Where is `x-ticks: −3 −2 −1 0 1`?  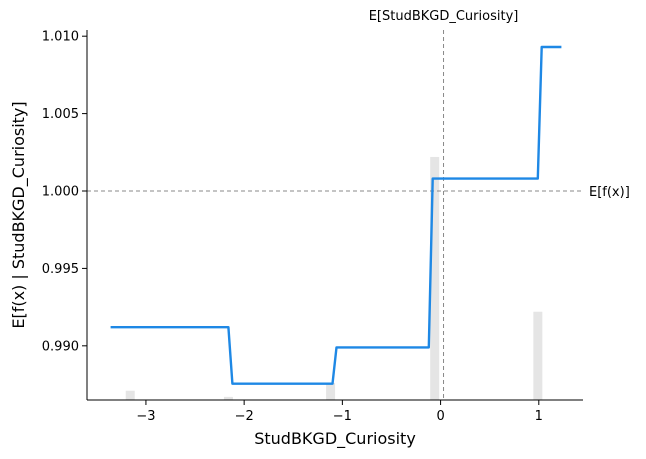
x-ticks: −3 −2 −1 0 1 is located at coordinates (339, 412).